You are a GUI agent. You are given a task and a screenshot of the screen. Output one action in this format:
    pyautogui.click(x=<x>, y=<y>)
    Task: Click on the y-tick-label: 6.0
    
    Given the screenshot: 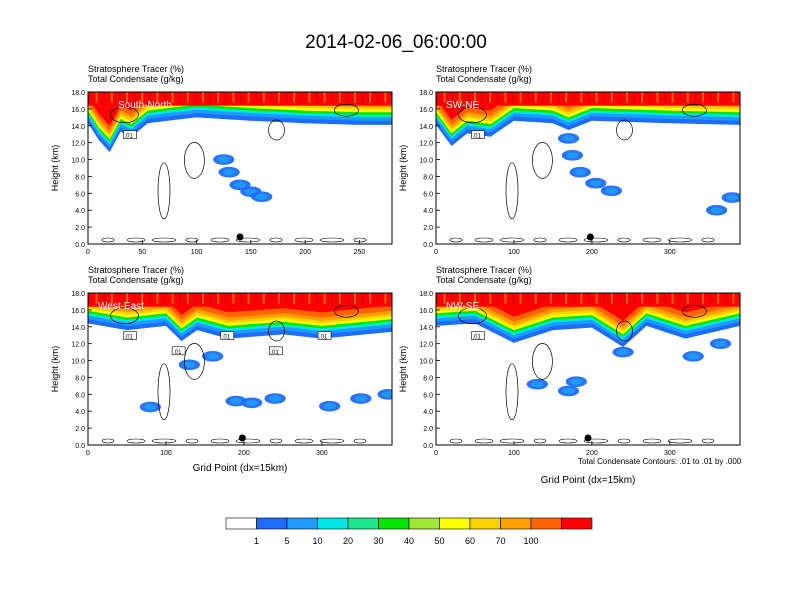 What is the action you would take?
    pyautogui.click(x=428, y=395)
    